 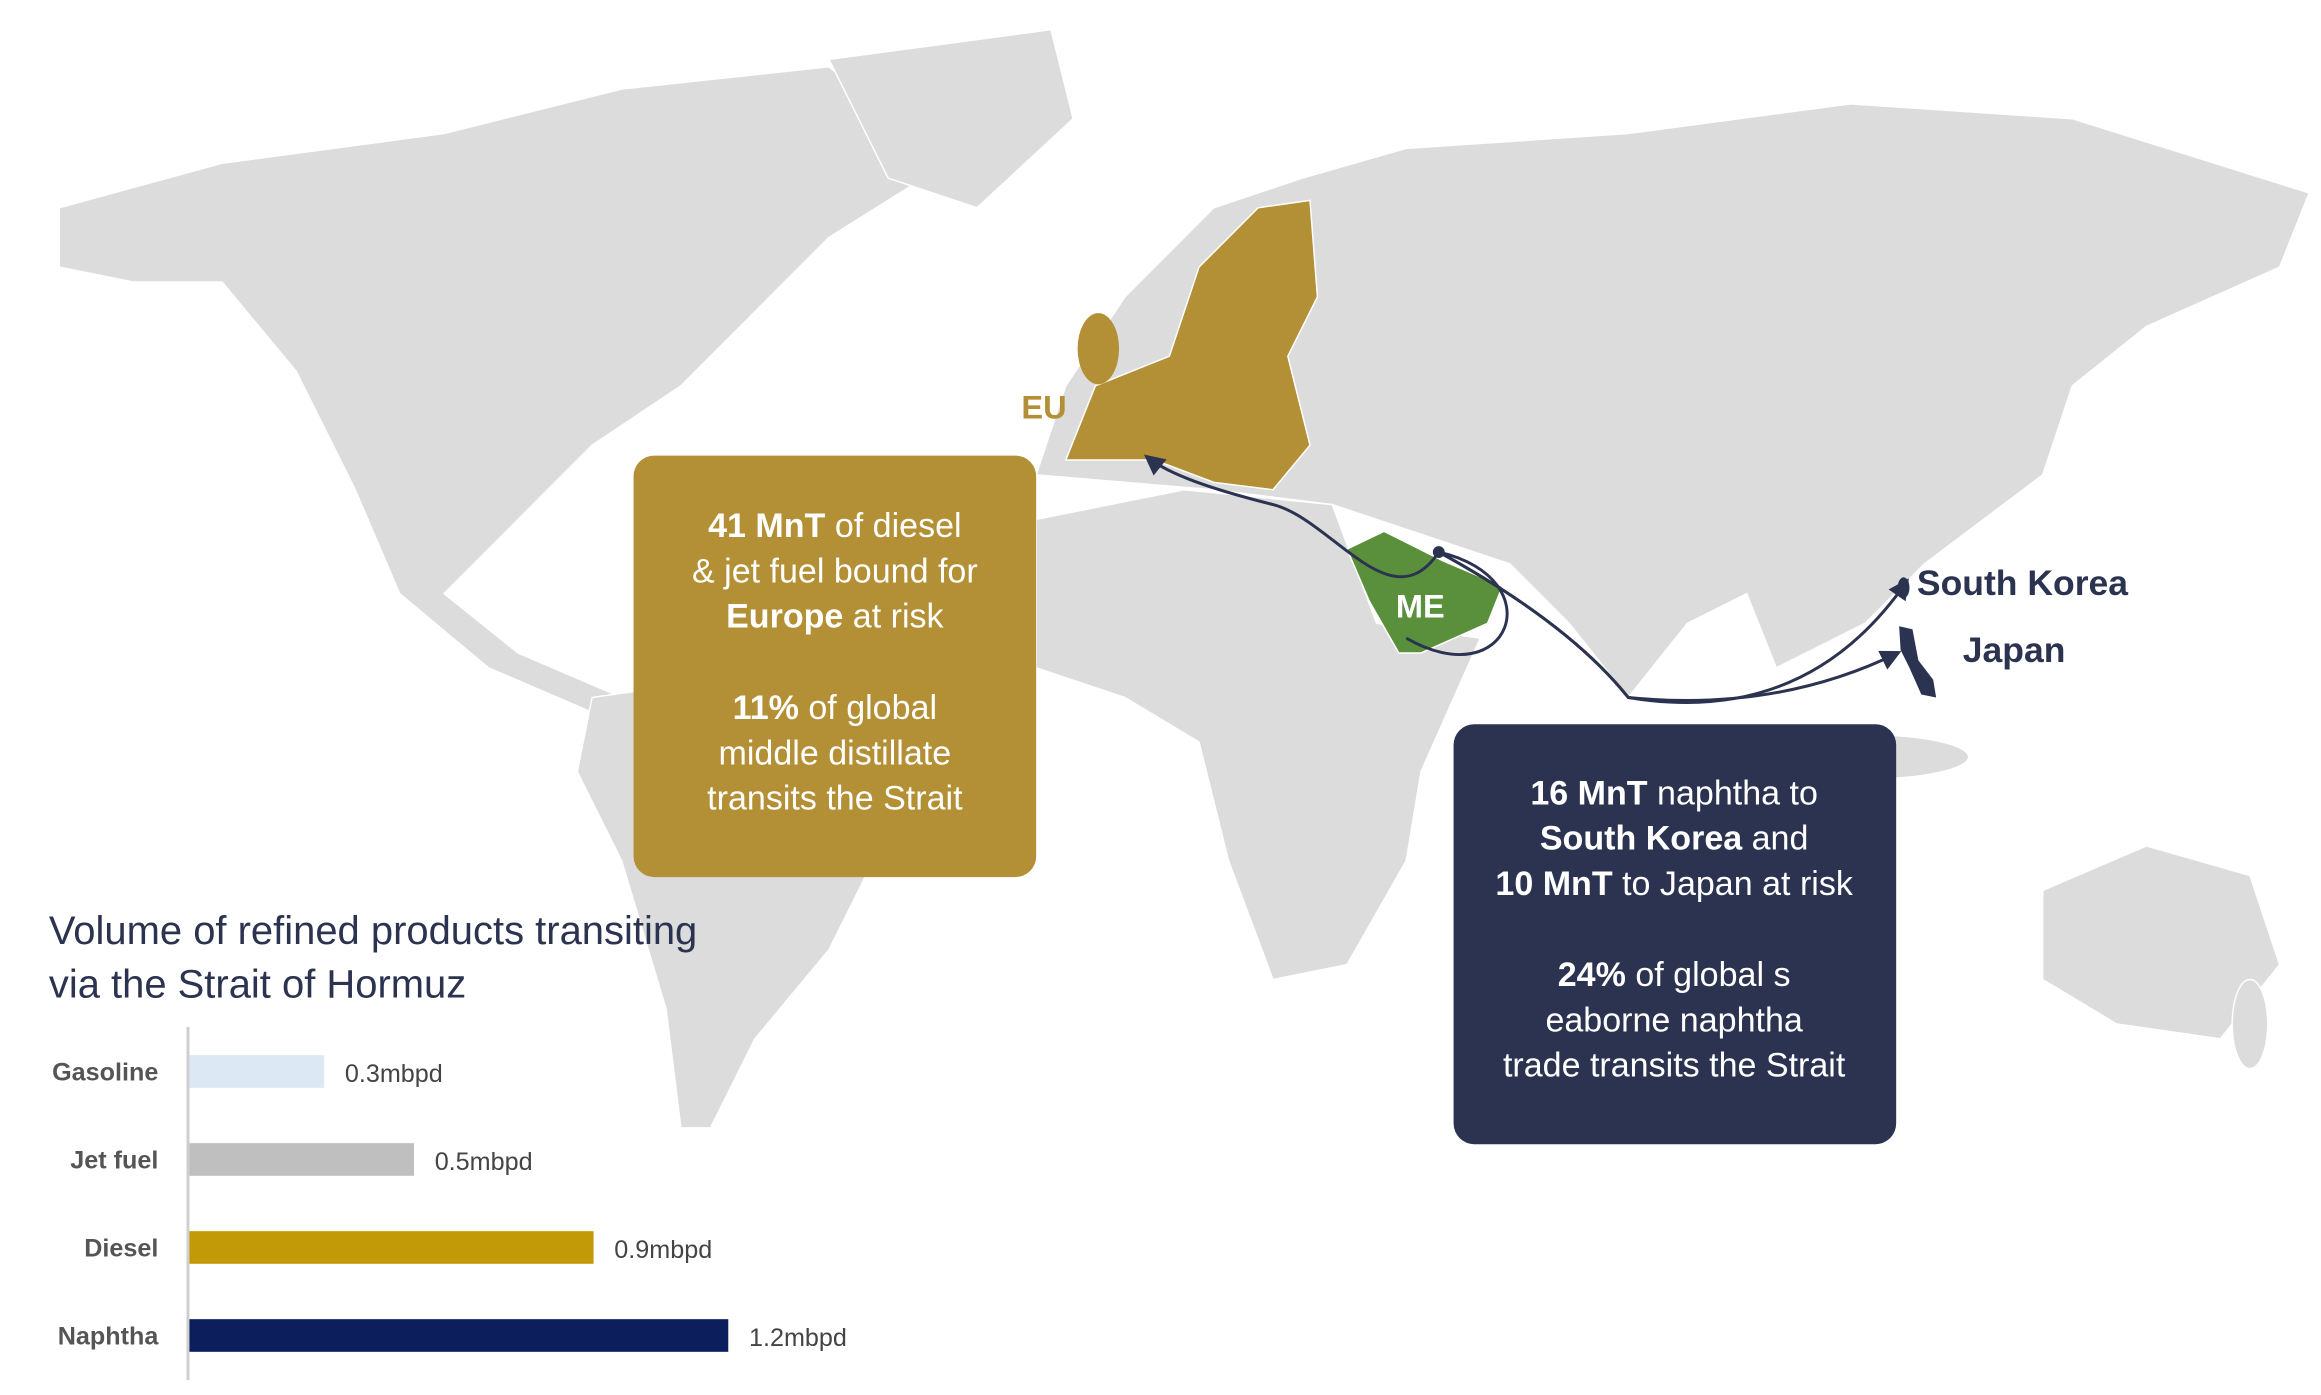 I want to click on box-run: of global, so click(x=868, y=708).